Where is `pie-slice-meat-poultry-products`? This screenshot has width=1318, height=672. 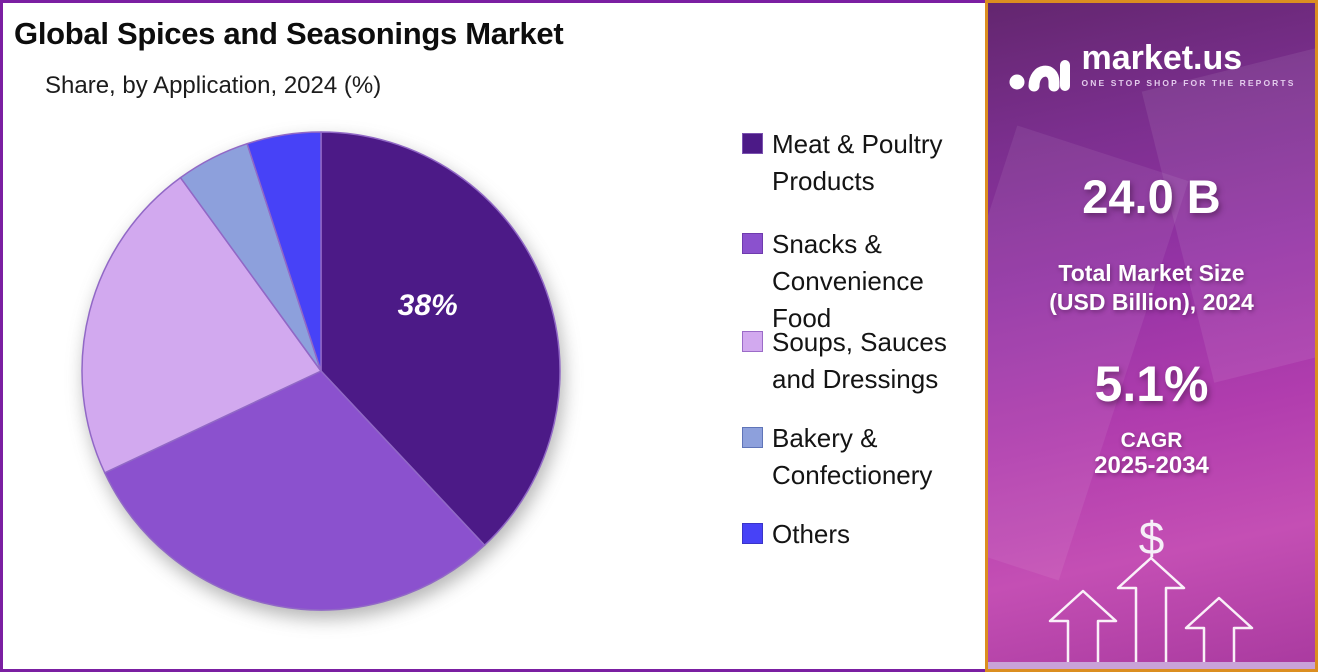 pie-slice-meat-poultry-products is located at coordinates (440, 338).